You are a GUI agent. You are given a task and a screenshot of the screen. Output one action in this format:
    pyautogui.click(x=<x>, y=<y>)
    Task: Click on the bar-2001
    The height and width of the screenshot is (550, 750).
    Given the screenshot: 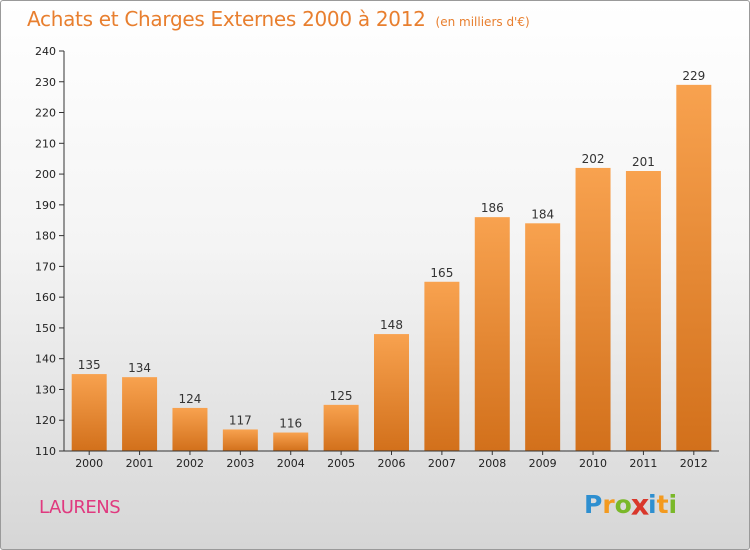 What is the action you would take?
    pyautogui.click(x=140, y=414)
    